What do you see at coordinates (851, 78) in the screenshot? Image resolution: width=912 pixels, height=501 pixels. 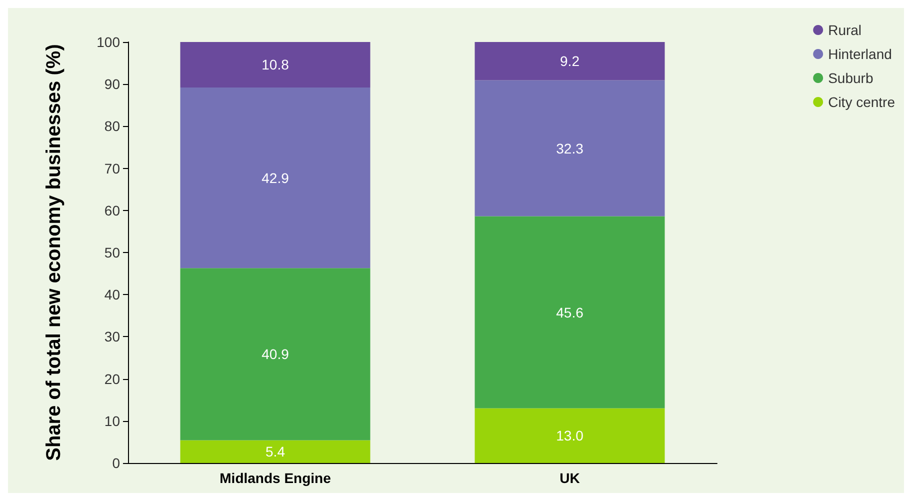 I see `legend-label: Suburb` at bounding box center [851, 78].